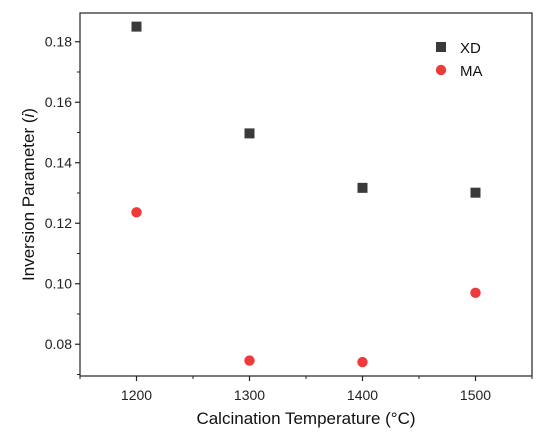 This screenshot has width=550, height=439. What do you see at coordinates (58, 102) in the screenshot?
I see `y-tick-label: 0.16` at bounding box center [58, 102].